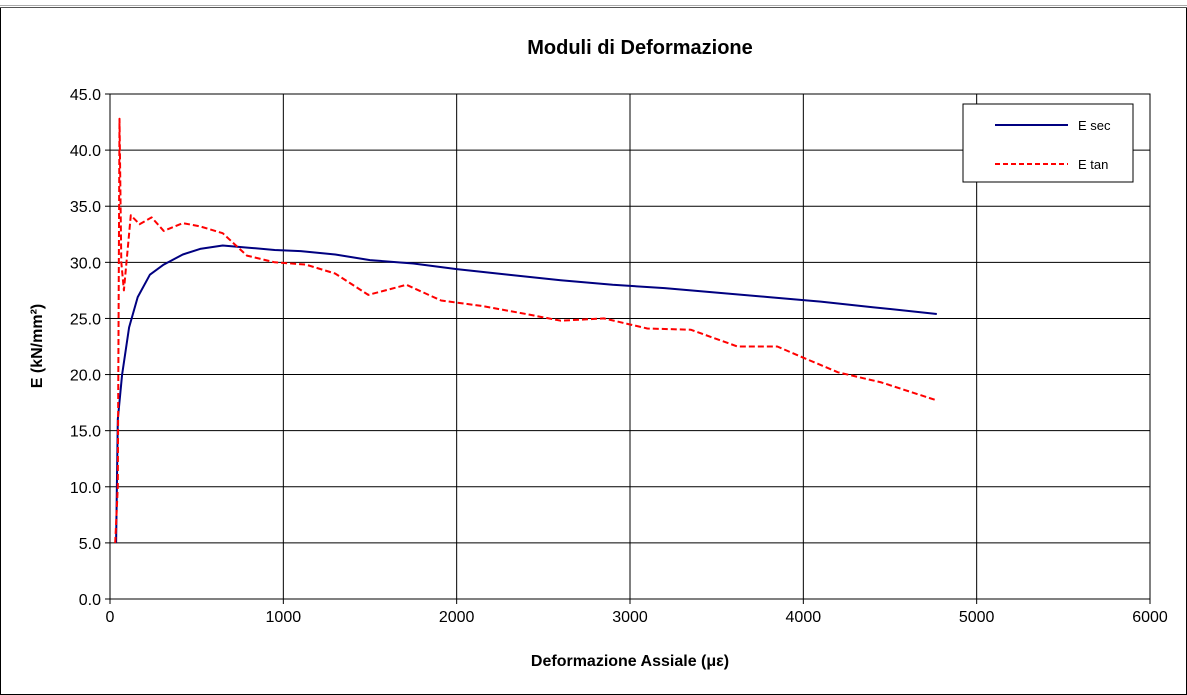 This screenshot has height=695, width=1187. I want to click on y-tick-label: 0.0, so click(90, 600).